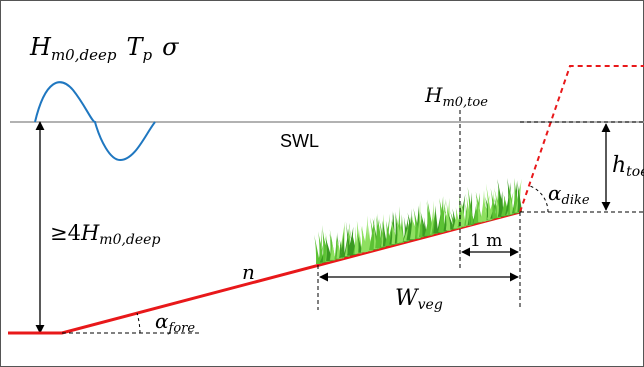 The height and width of the screenshot is (367, 644). Describe the element at coordinates (104, 48) in the screenshot. I see `wave-parameters-label: Hm0,deep Tp σ` at that location.